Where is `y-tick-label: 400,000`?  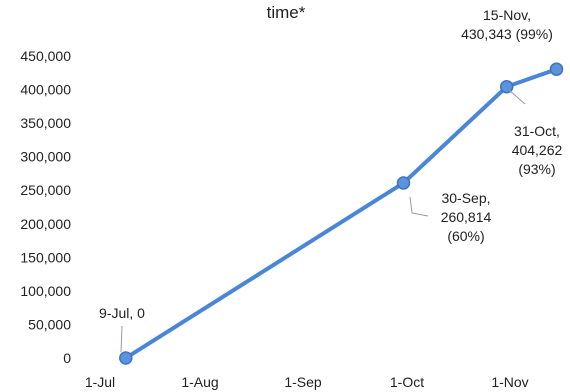 y-tick-label: 400,000 is located at coordinates (45, 90).